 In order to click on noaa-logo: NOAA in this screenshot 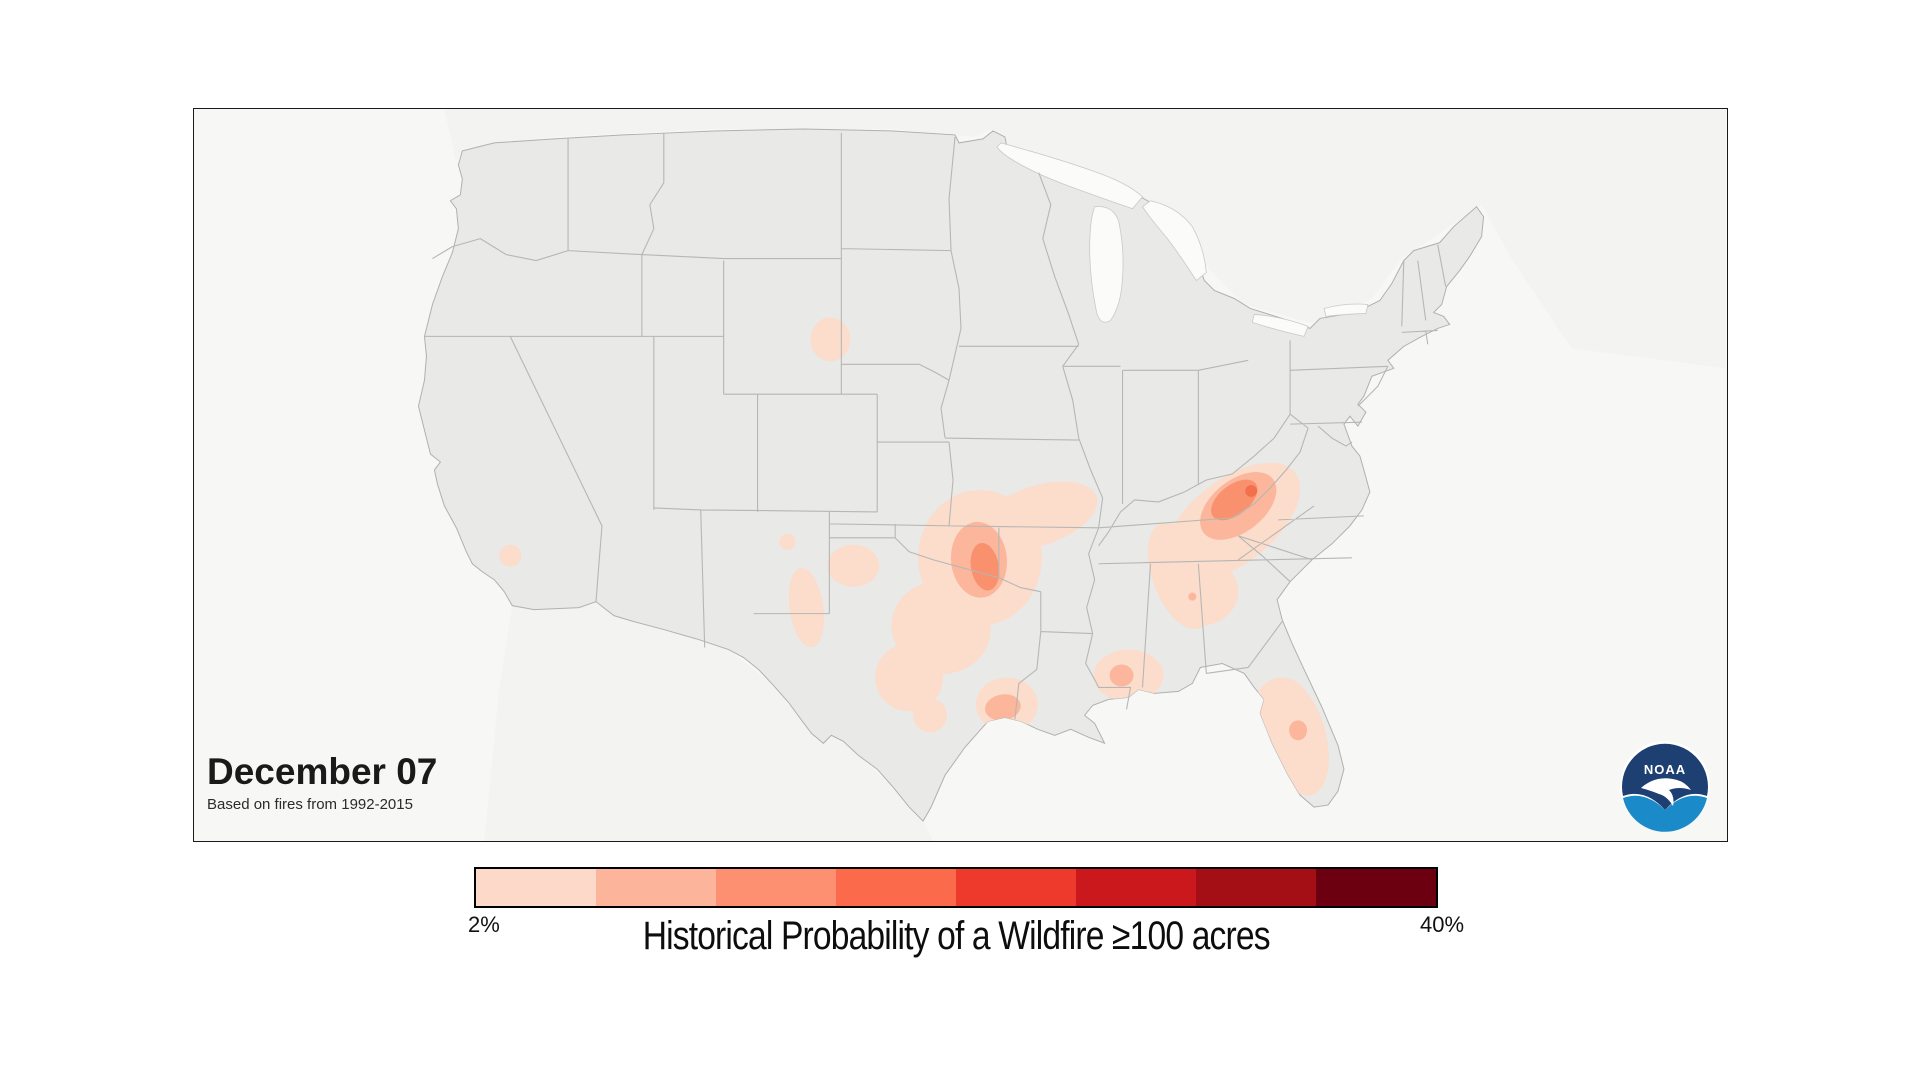, I will do `click(1665, 786)`.